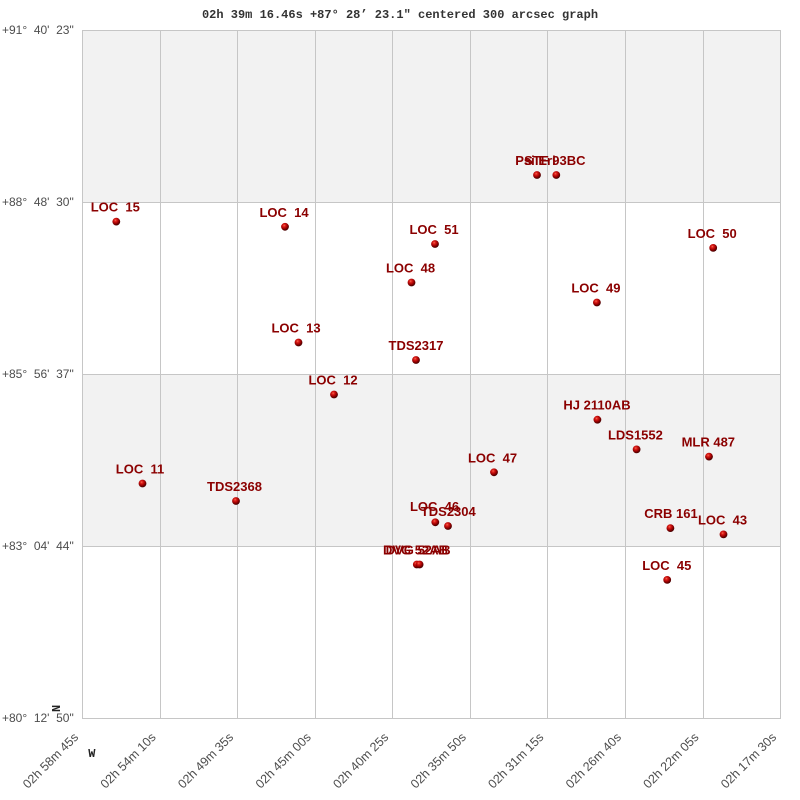 The height and width of the screenshot is (800, 800). Describe the element at coordinates (284, 212) in the screenshot. I see `svg-text: LOC 14` at that location.